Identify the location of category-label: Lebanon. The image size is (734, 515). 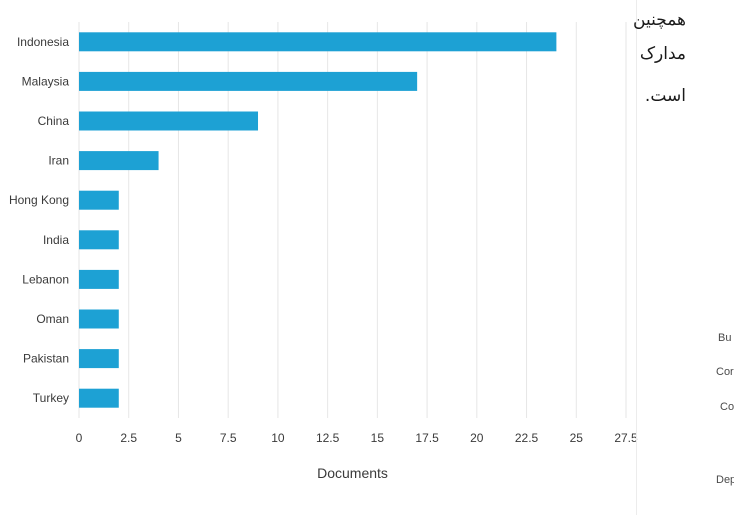
(45, 279).